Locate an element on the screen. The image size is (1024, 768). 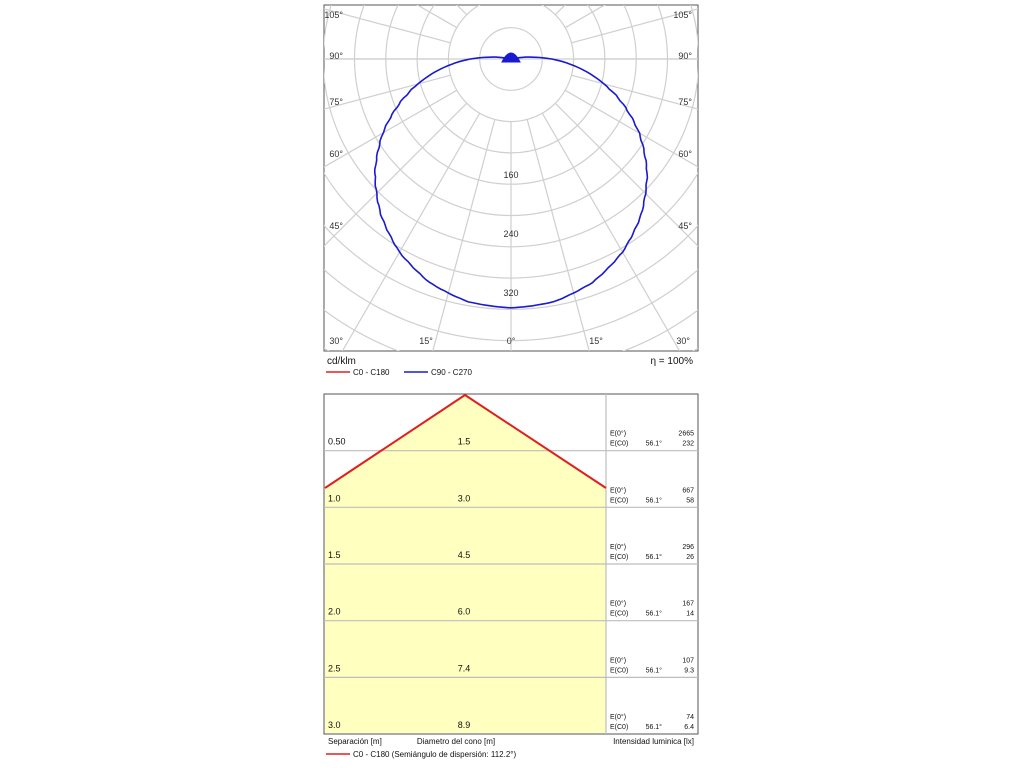
angle-label-15-left: 15° is located at coordinates (426, 341).